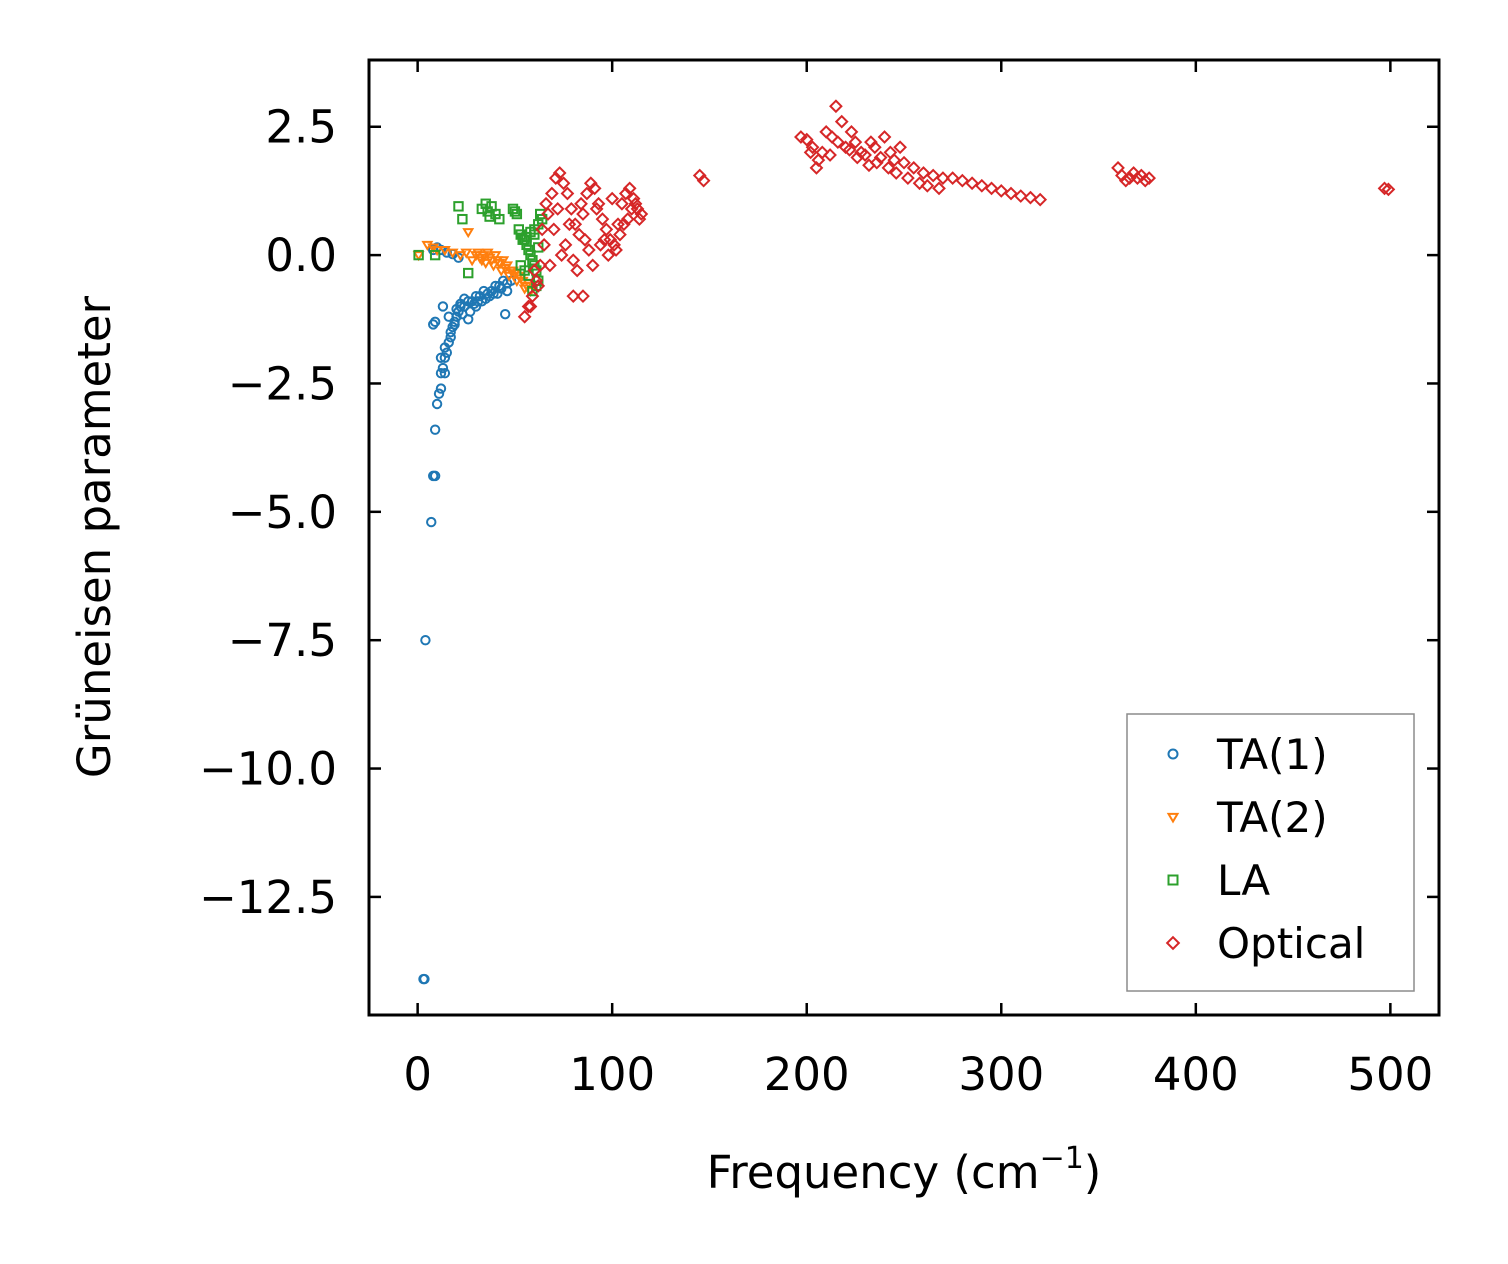 Image resolution: width=1508 pixels, height=1264 pixels. What do you see at coordinates (268, 769) in the screenshot?
I see `y-tick-label: −10.0` at bounding box center [268, 769].